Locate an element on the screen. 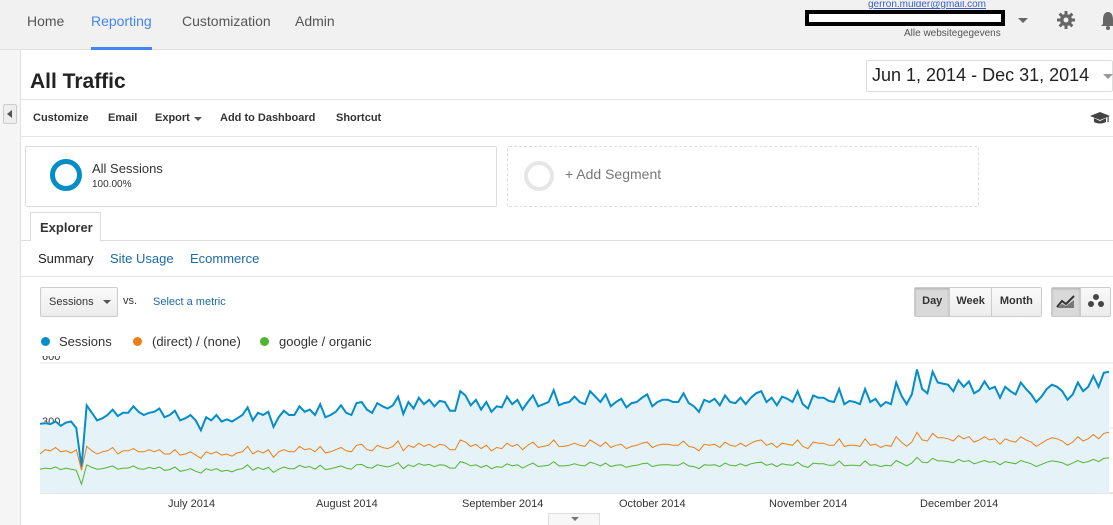 This screenshot has width=1113, height=525. legend-sessions: Sessions is located at coordinates (85, 341).